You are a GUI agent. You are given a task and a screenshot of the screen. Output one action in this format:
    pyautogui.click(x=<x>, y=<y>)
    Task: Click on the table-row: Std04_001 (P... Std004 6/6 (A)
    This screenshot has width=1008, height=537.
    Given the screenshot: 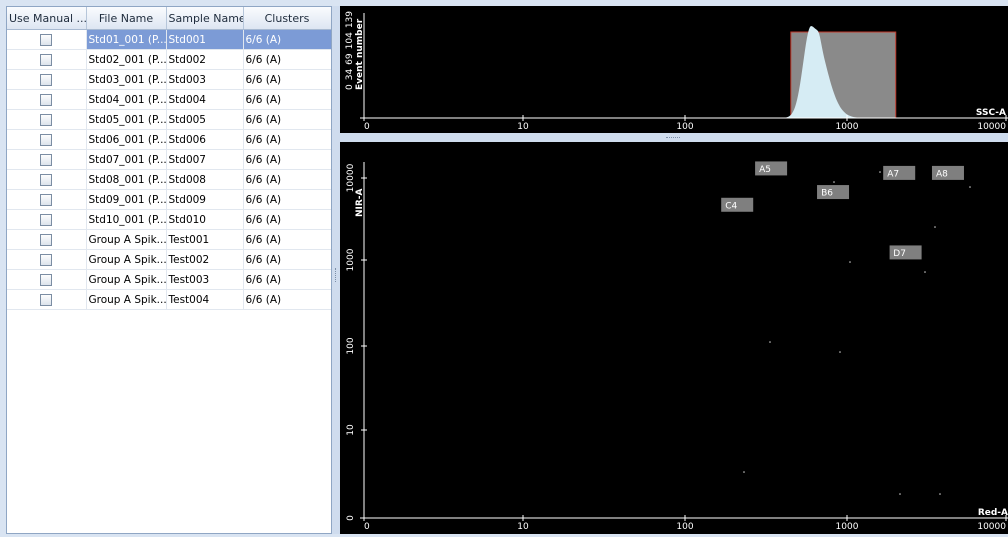 What is the action you would take?
    pyautogui.click(x=169, y=99)
    